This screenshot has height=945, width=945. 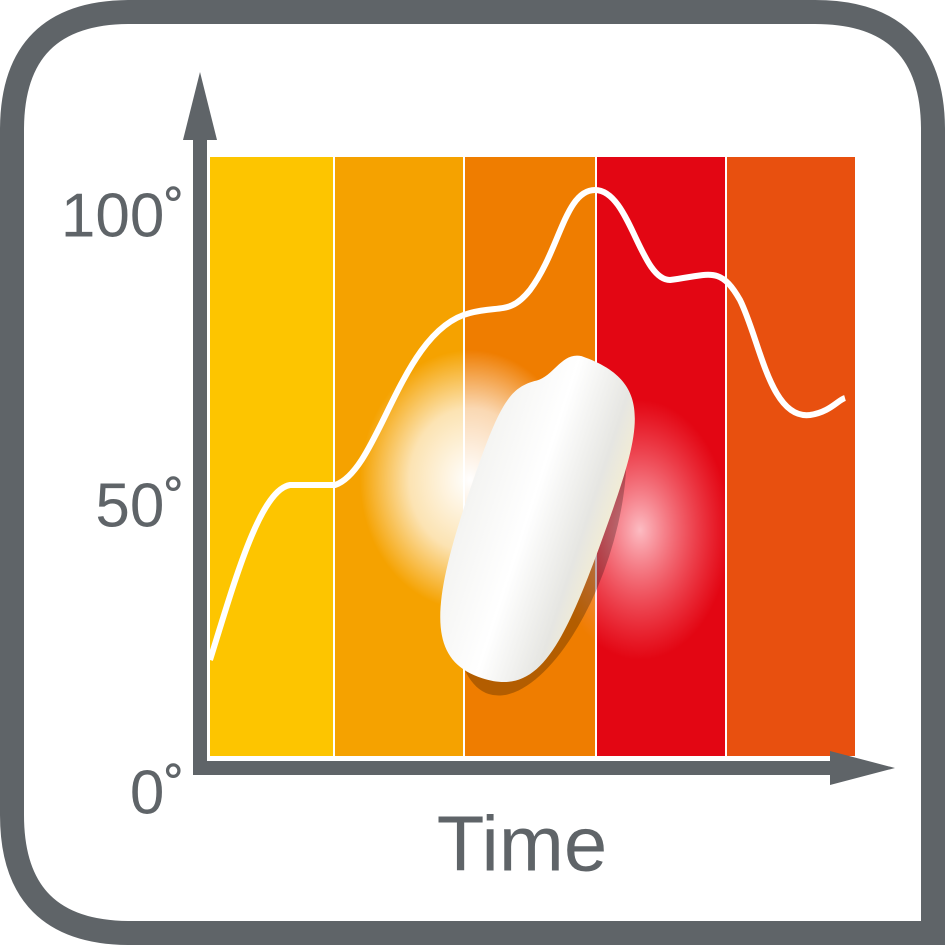 What do you see at coordinates (123, 215) in the screenshot?
I see `y-label: 100˚` at bounding box center [123, 215].